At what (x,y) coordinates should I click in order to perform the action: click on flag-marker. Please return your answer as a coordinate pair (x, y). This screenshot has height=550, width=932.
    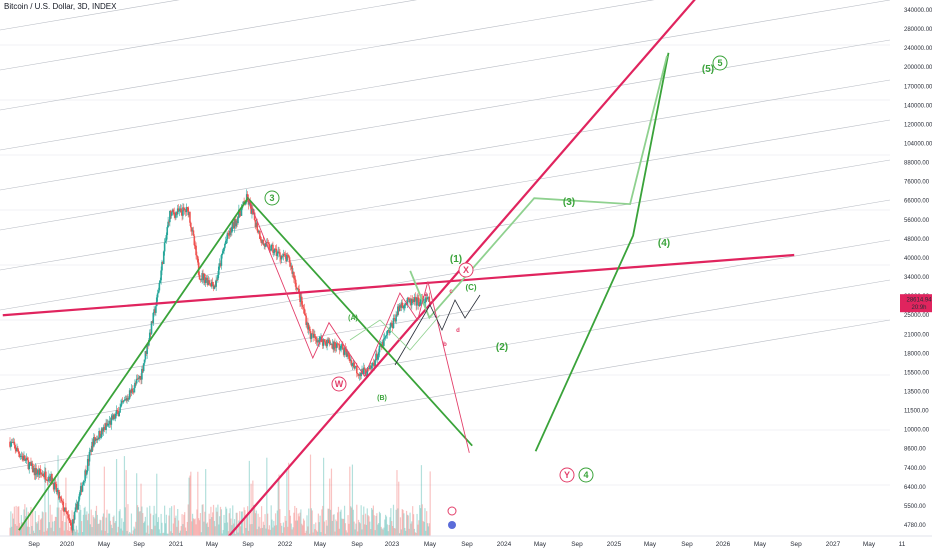
    Looking at the image, I should click on (452, 525).